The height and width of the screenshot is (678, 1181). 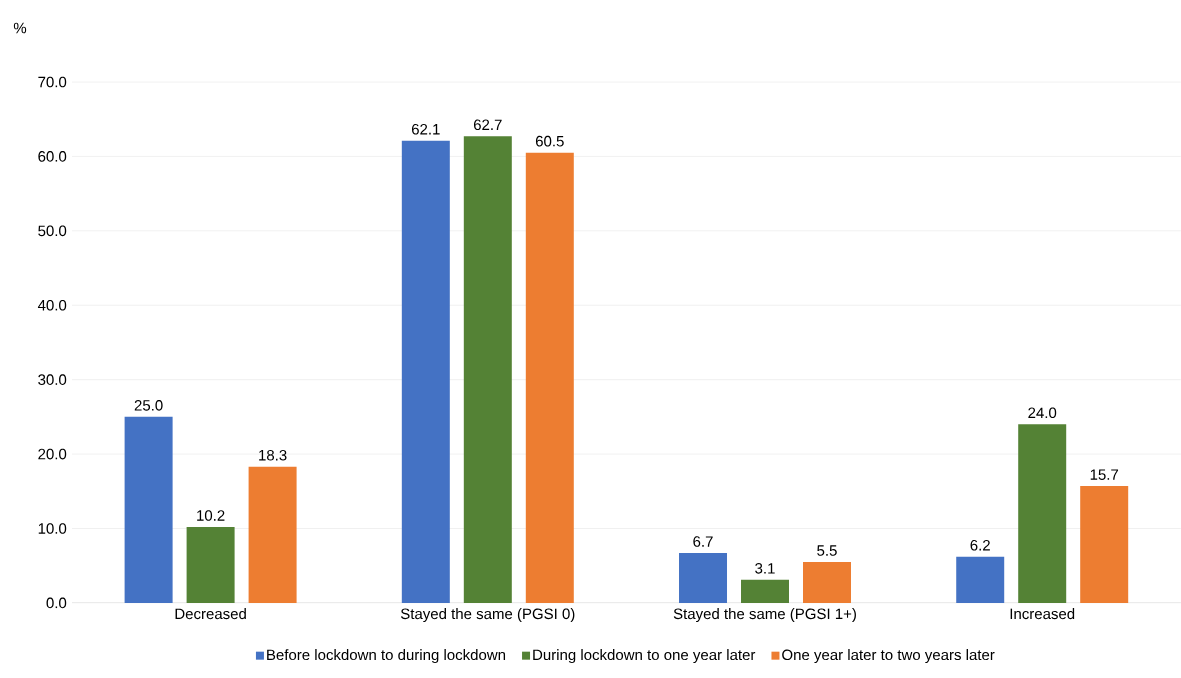 I want to click on data-label: 15.7, so click(x=1104, y=474).